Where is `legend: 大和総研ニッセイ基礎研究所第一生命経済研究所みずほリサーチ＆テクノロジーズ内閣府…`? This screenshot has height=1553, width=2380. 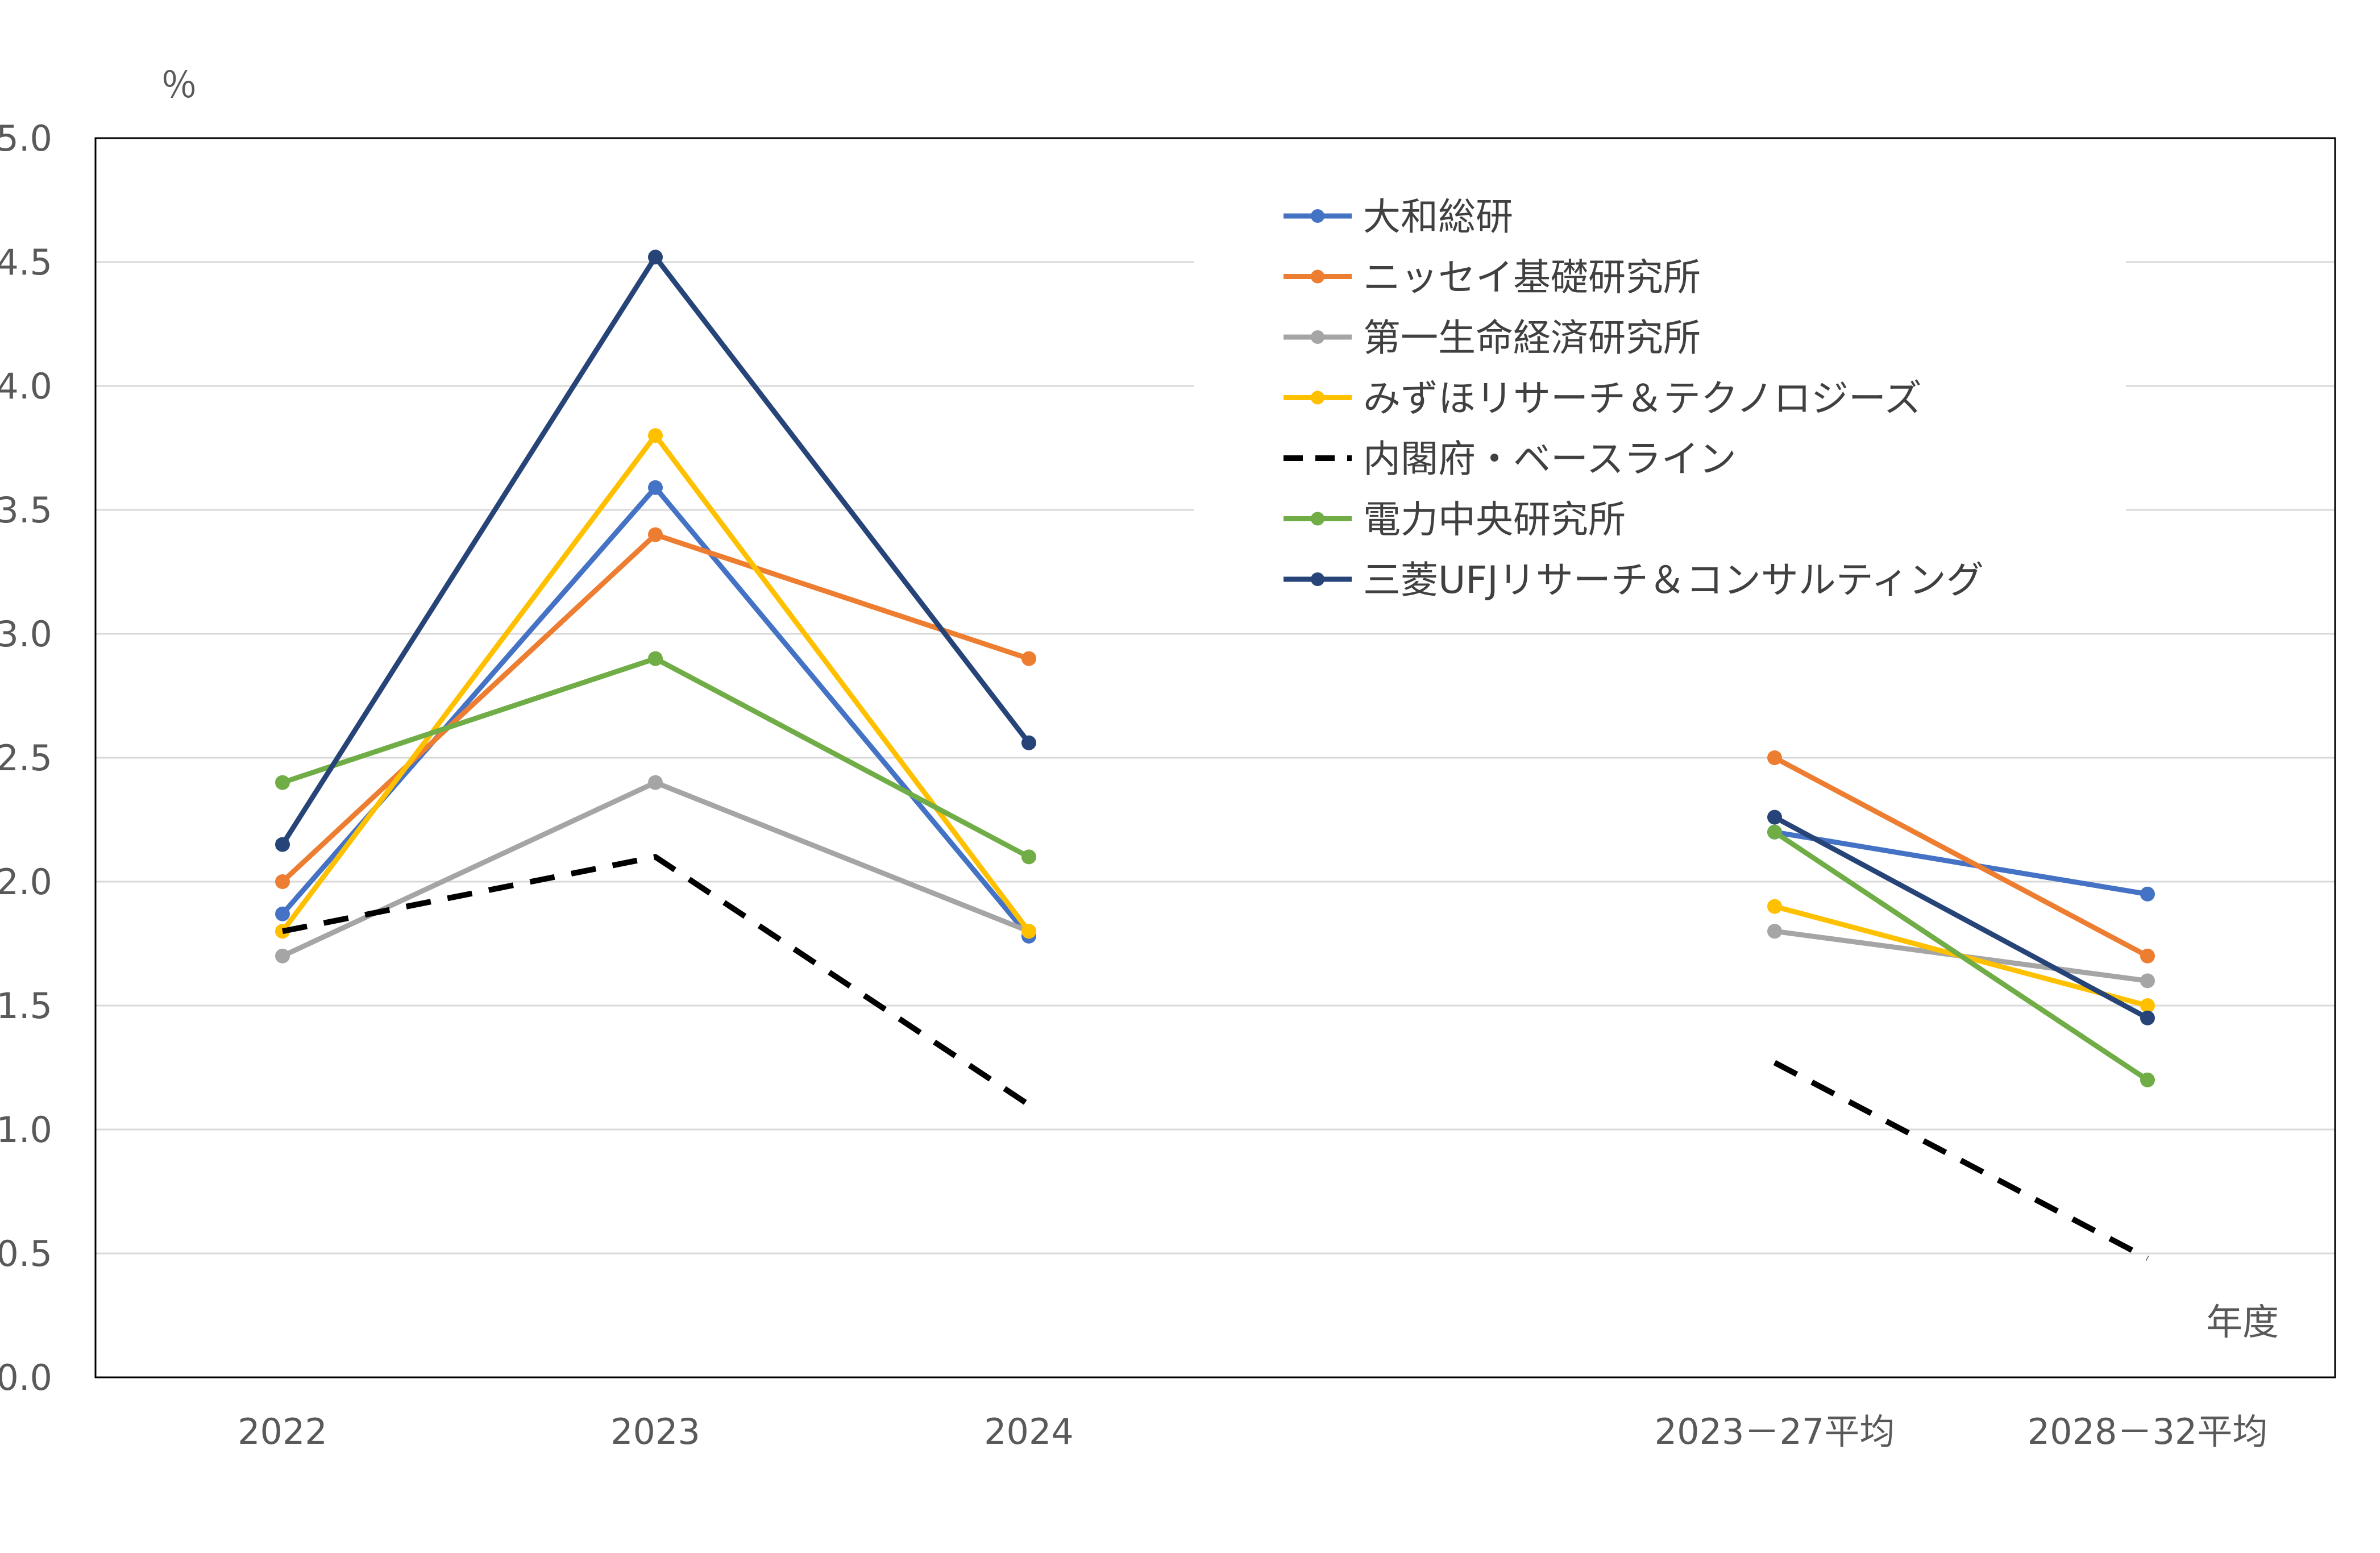
legend: 大和総研ニッセイ基礎研究所第一生命経済研究所みずほリサーチ＆テクノロジーズ内閣府… is located at coordinates (1634, 398).